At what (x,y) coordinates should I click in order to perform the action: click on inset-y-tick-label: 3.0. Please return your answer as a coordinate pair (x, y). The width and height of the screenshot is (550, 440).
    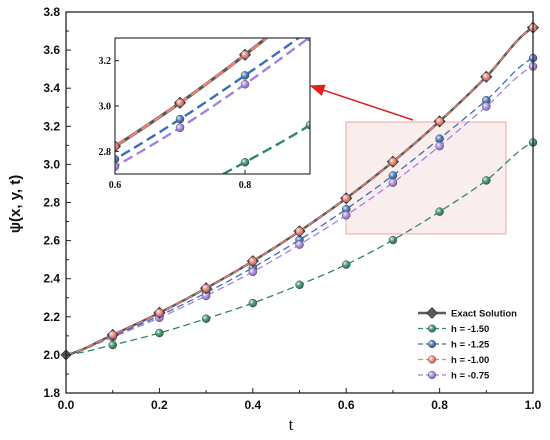
    Looking at the image, I should click on (105, 107).